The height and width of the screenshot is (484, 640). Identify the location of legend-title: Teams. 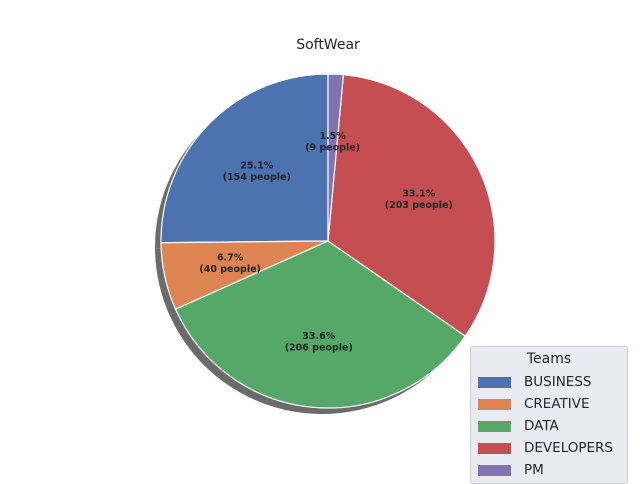
(549, 359).